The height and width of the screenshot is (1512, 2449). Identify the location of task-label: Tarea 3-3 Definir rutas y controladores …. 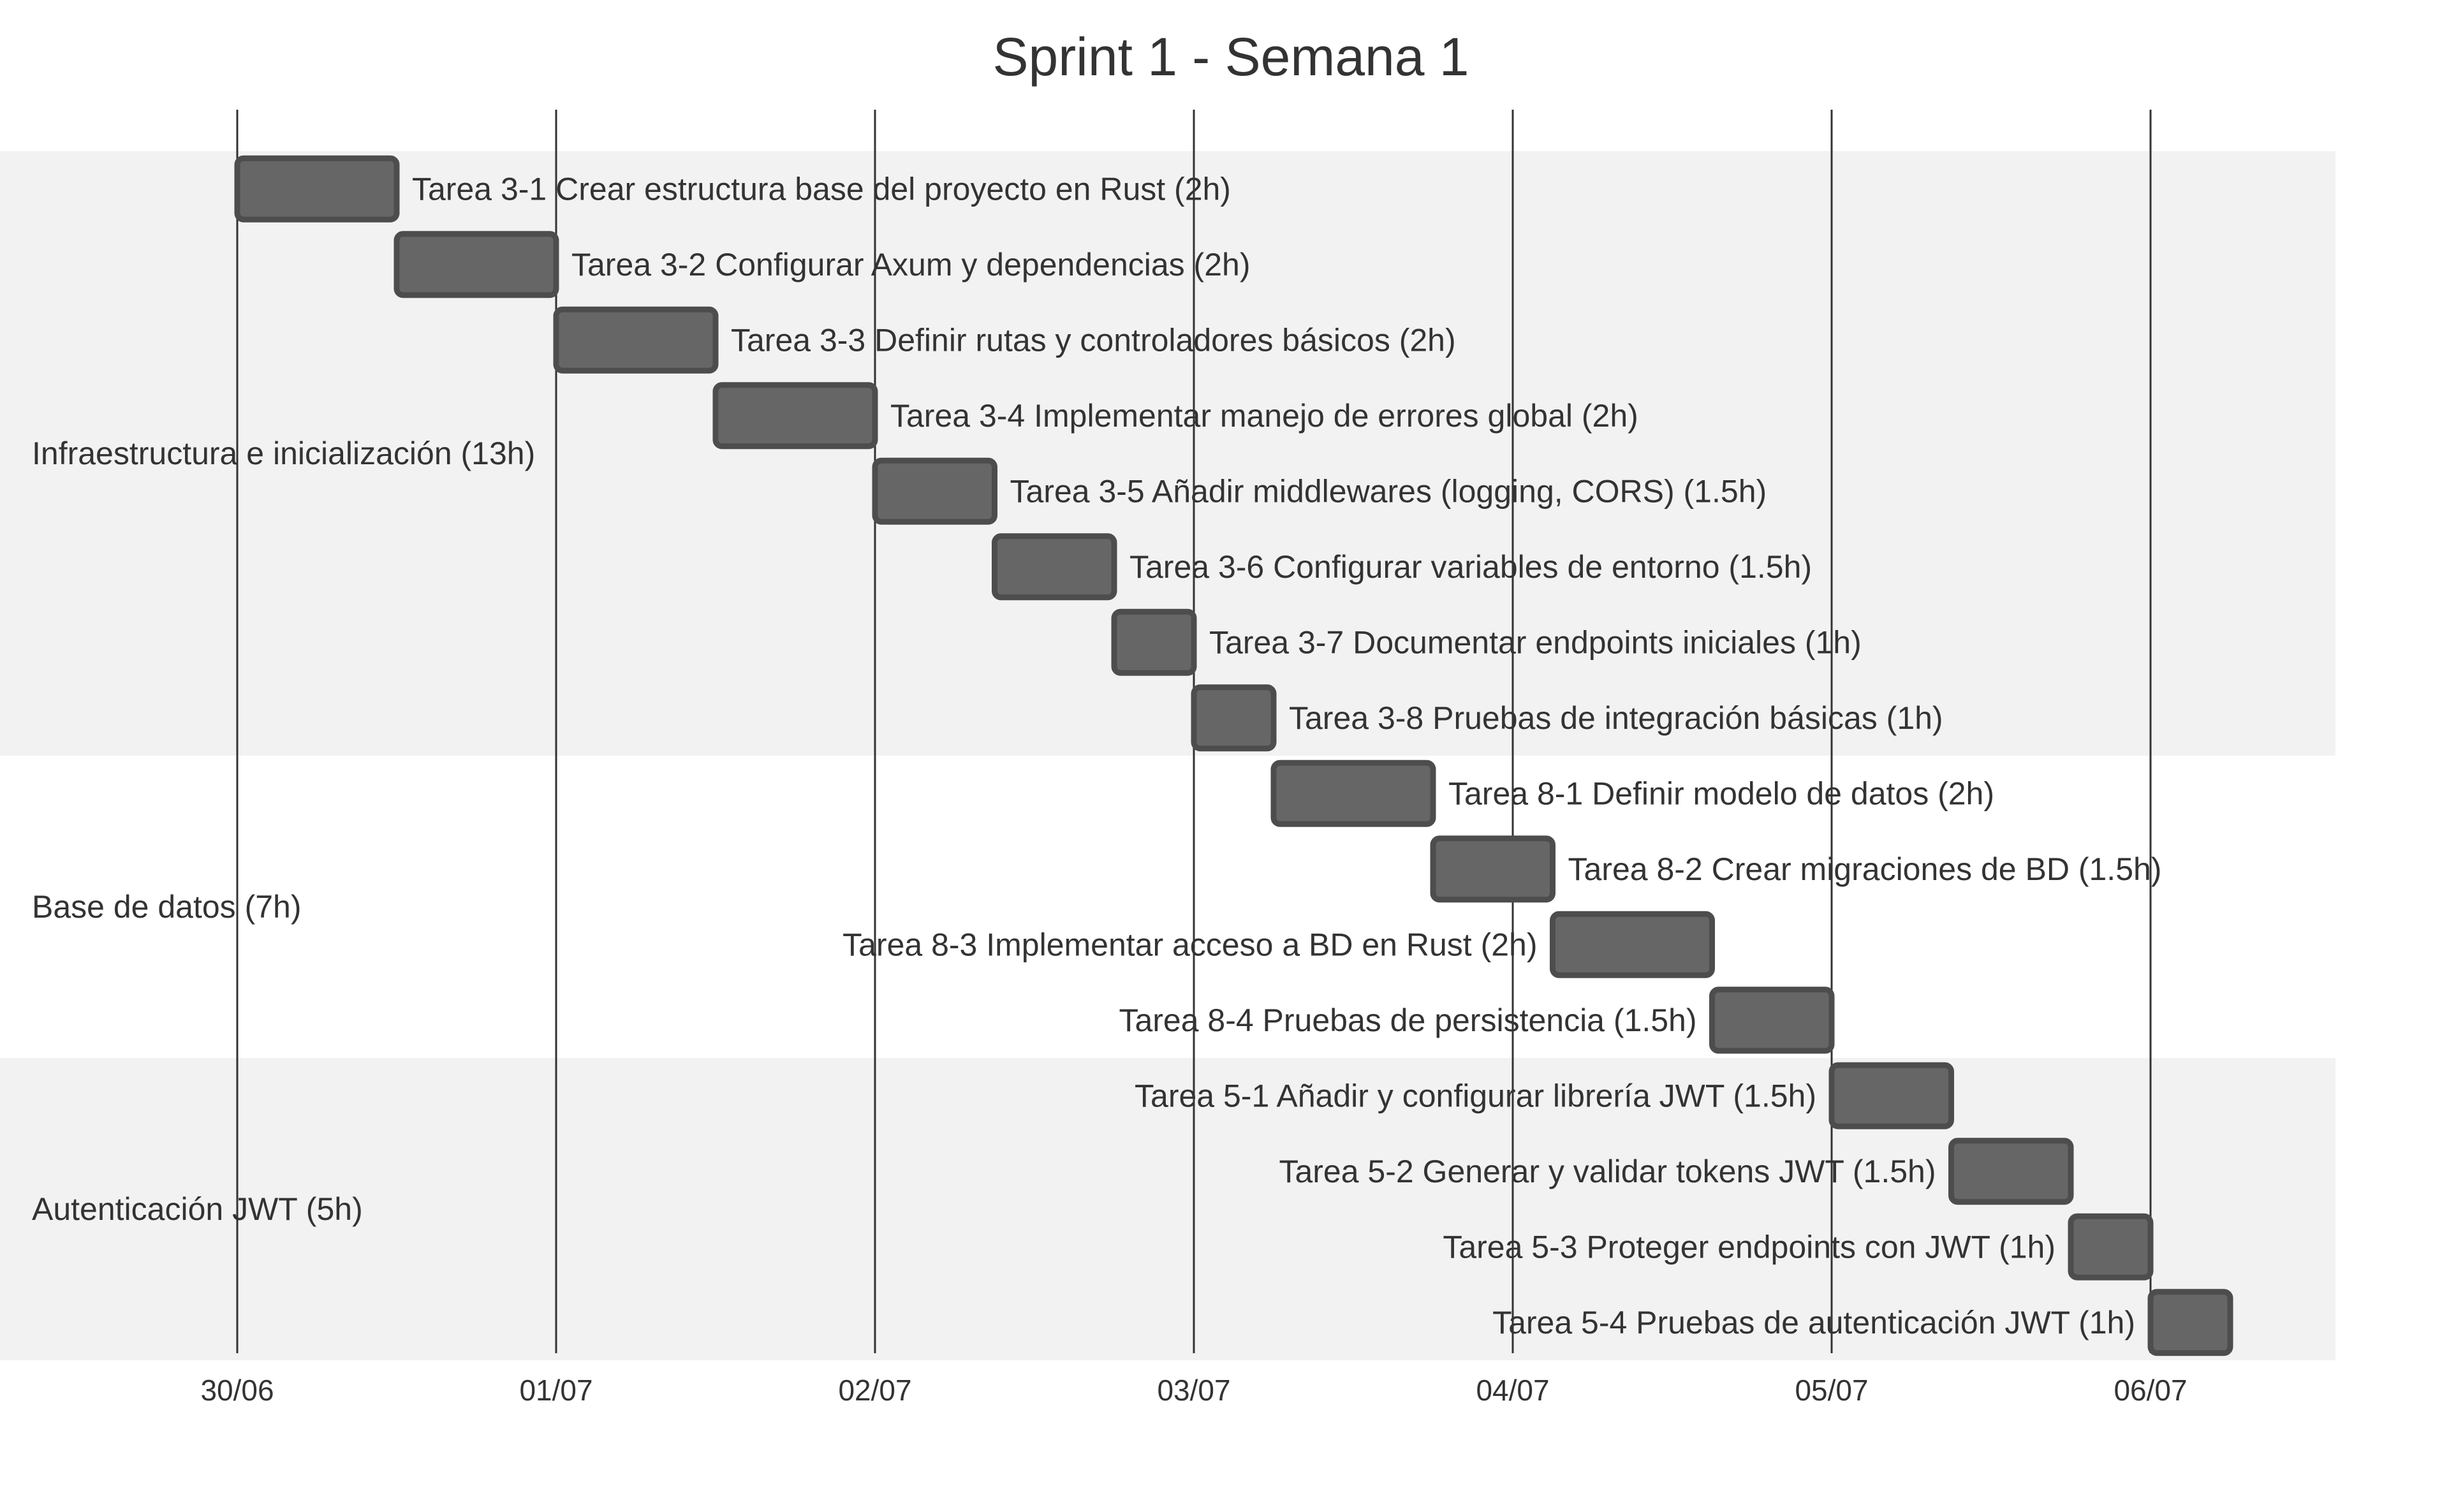
(1093, 340).